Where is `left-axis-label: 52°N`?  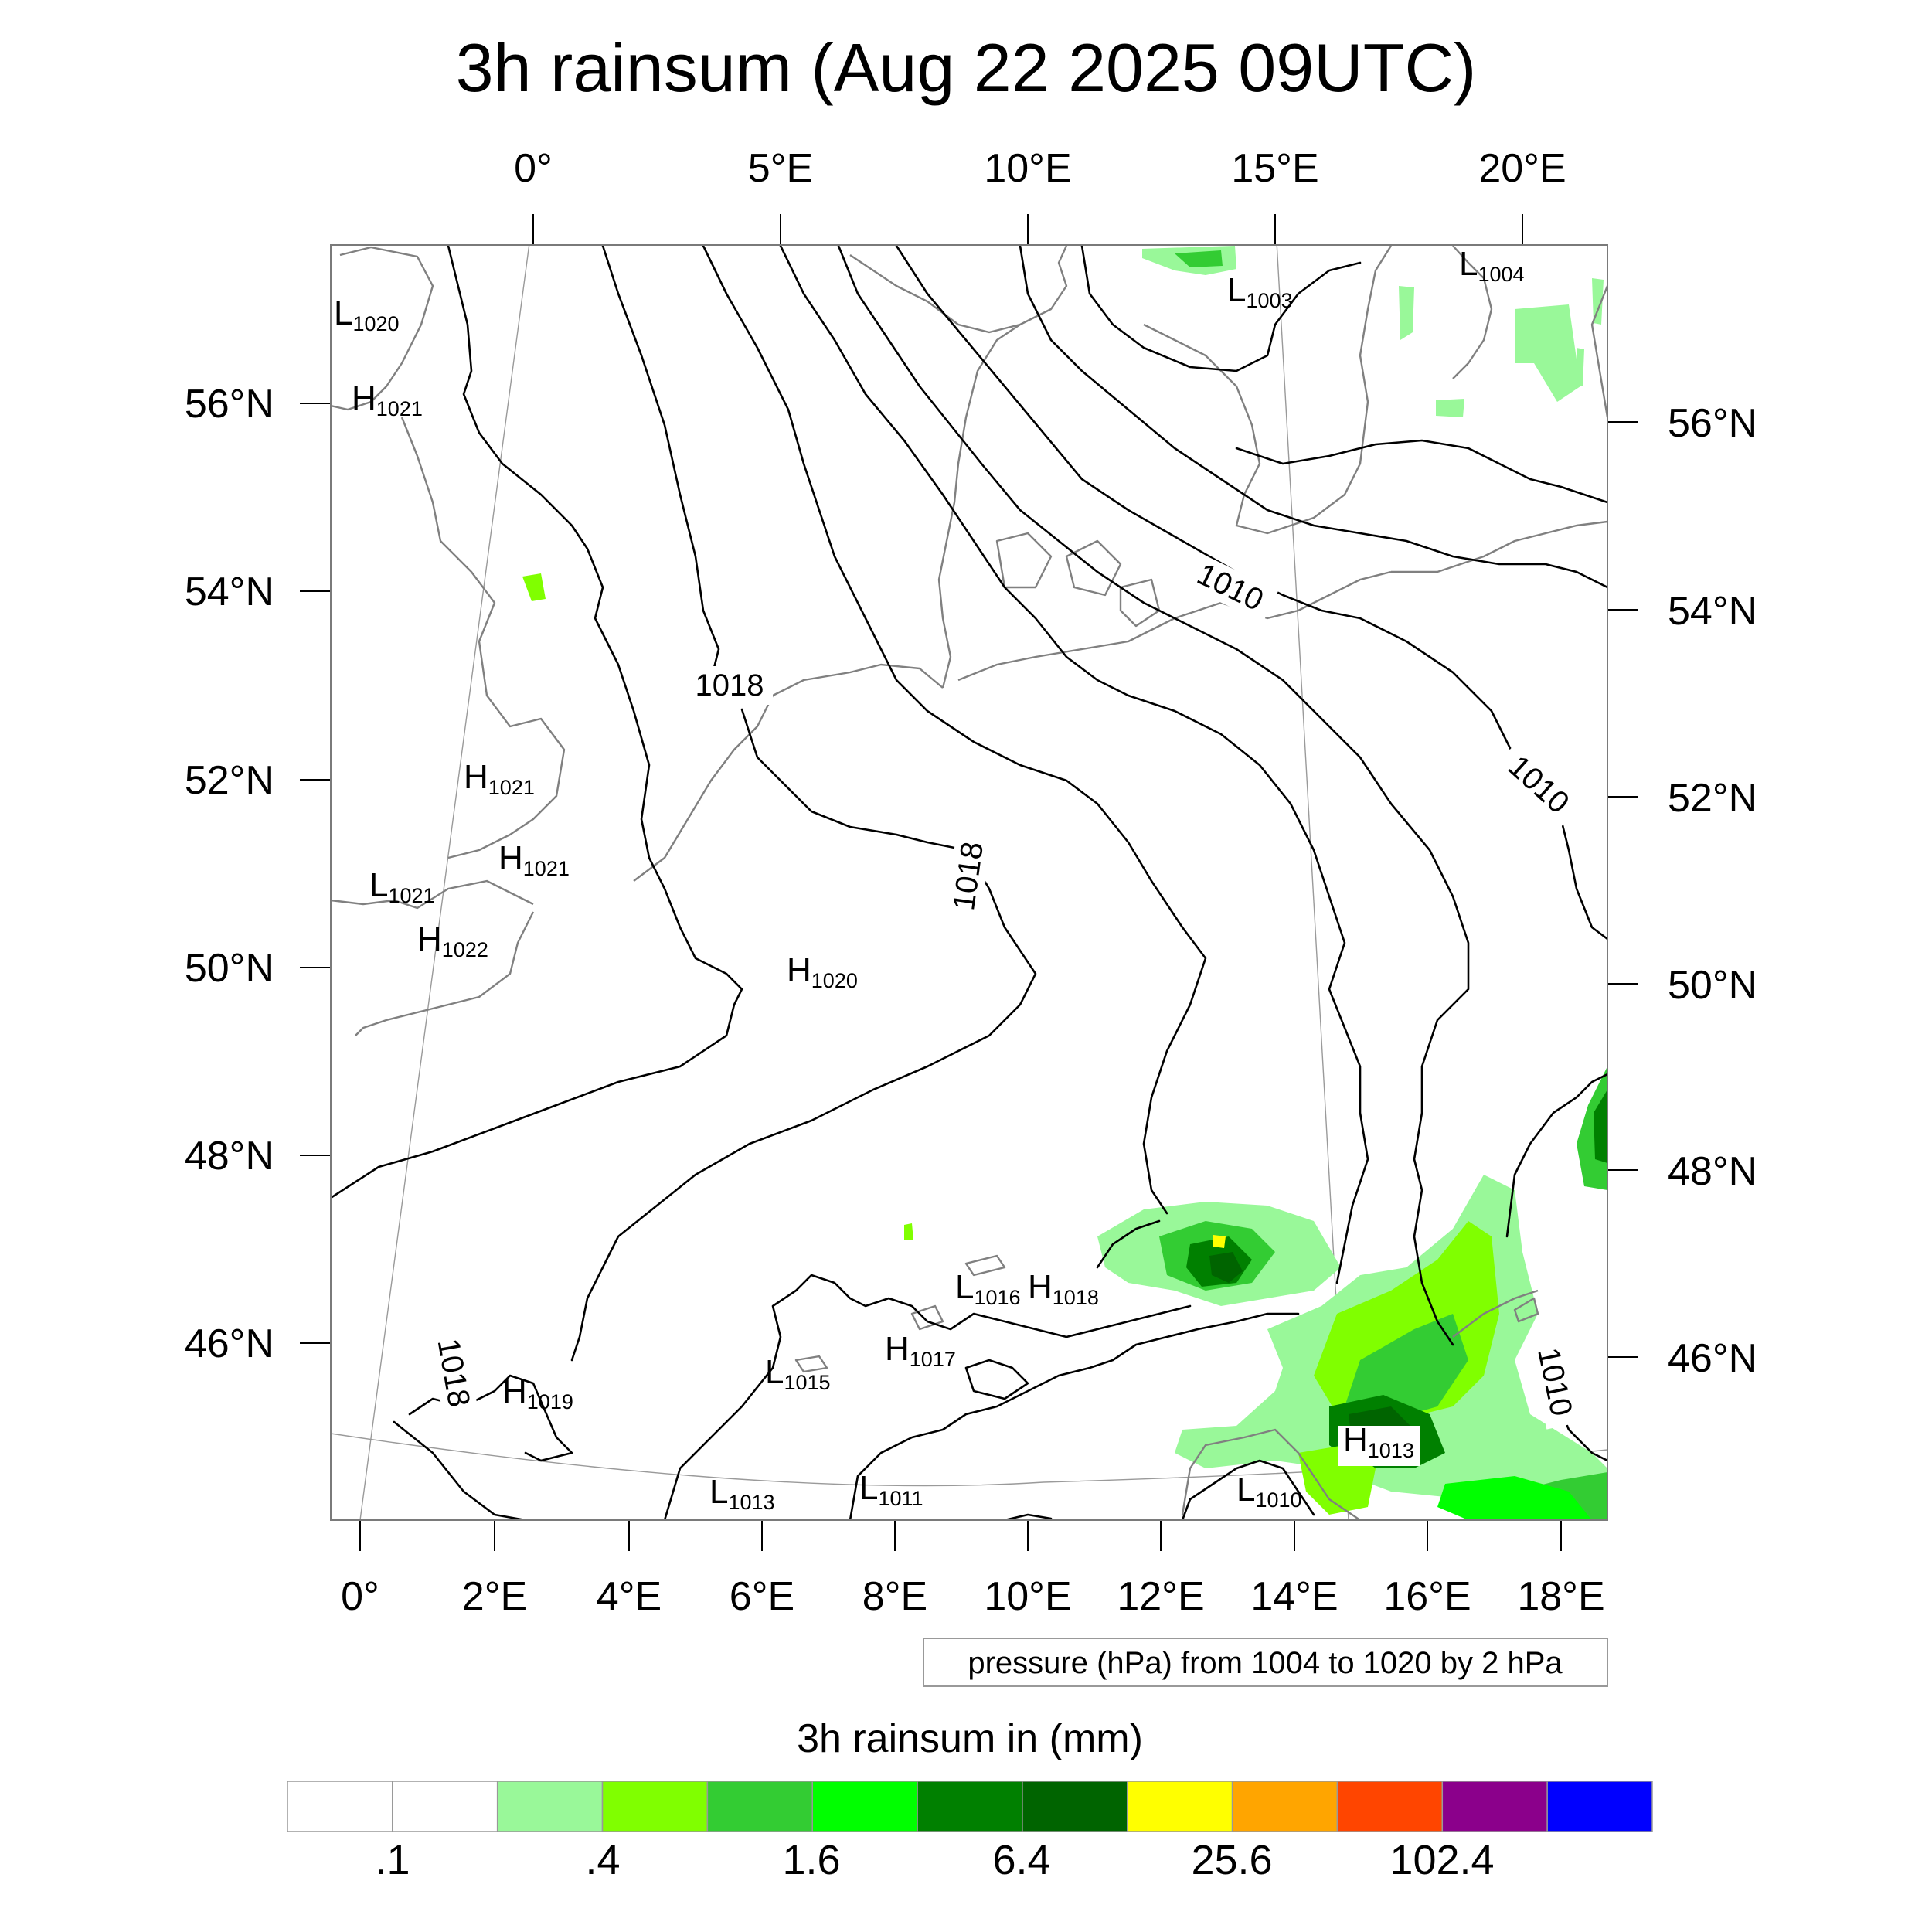 left-axis-label: 52°N is located at coordinates (230, 780).